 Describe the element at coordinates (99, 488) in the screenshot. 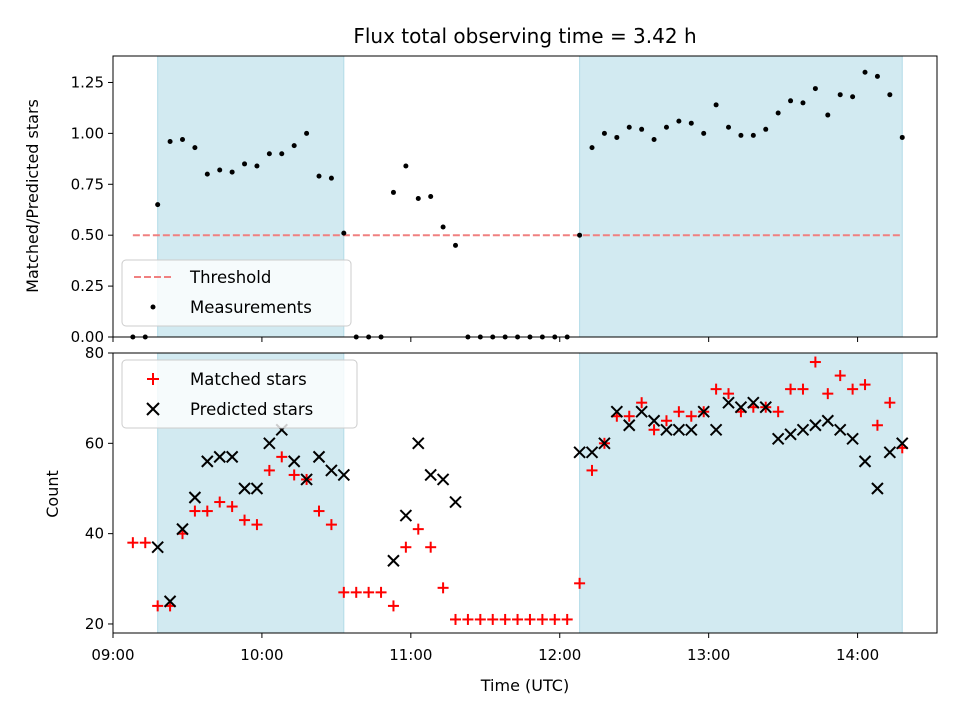

I see `bottom-y-ticks: 20 40 60 80` at that location.